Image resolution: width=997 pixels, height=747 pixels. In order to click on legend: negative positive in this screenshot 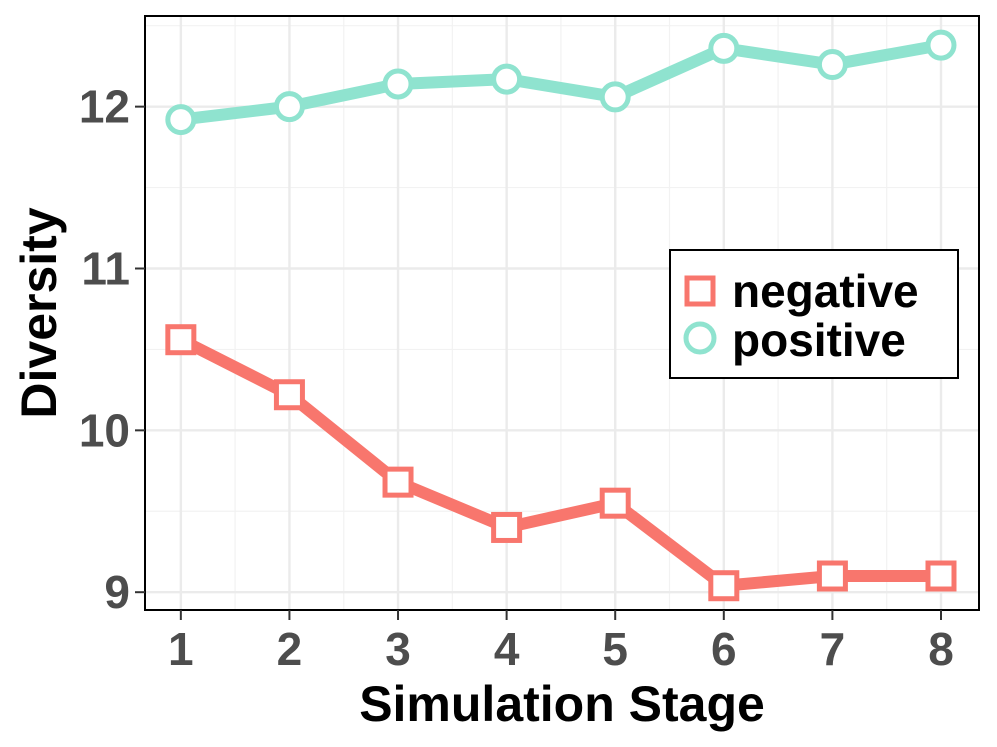, I will do `click(814, 314)`.